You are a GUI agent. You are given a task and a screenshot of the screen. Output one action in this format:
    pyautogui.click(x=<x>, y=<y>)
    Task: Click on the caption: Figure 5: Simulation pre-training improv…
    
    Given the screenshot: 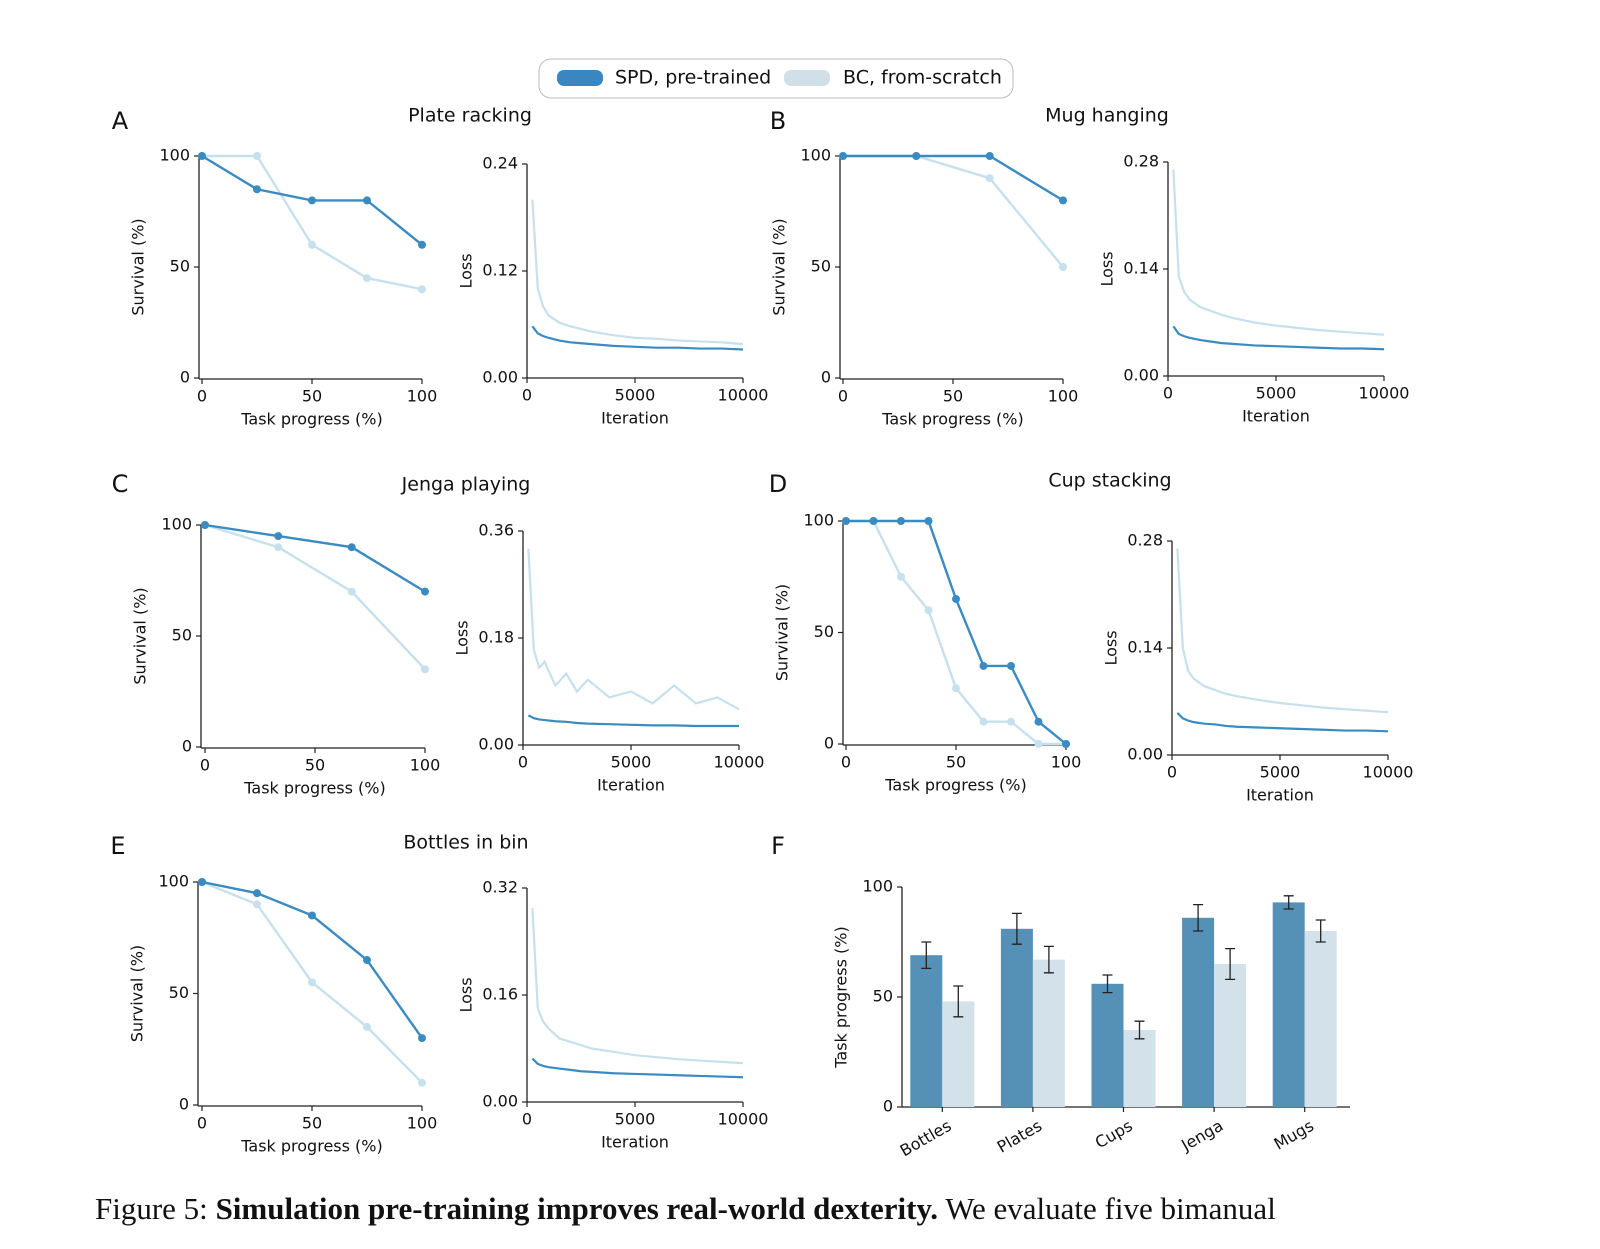 What is the action you would take?
    pyautogui.click(x=685, y=1208)
    